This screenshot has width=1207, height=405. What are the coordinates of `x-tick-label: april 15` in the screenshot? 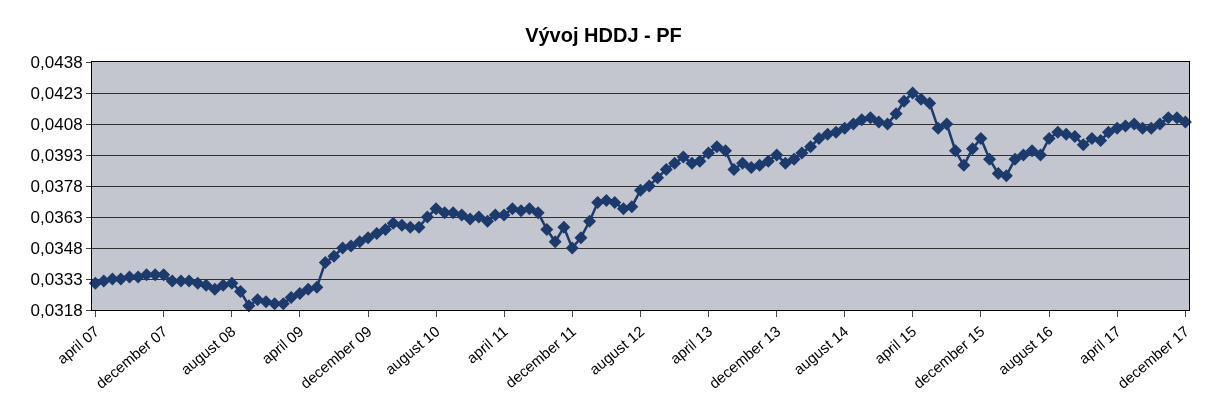 It's located at (895, 345).